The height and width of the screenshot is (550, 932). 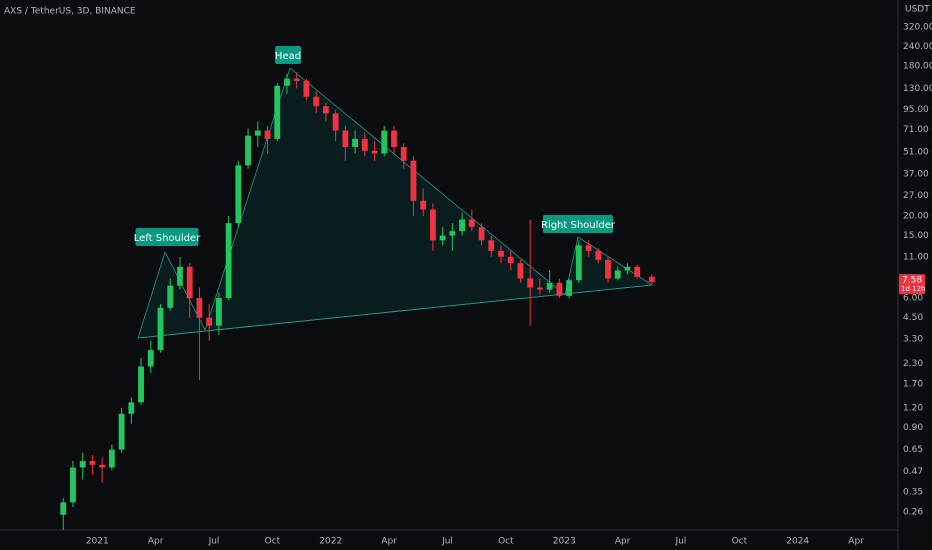 I want to click on x-tick-label: 2022, so click(x=330, y=542).